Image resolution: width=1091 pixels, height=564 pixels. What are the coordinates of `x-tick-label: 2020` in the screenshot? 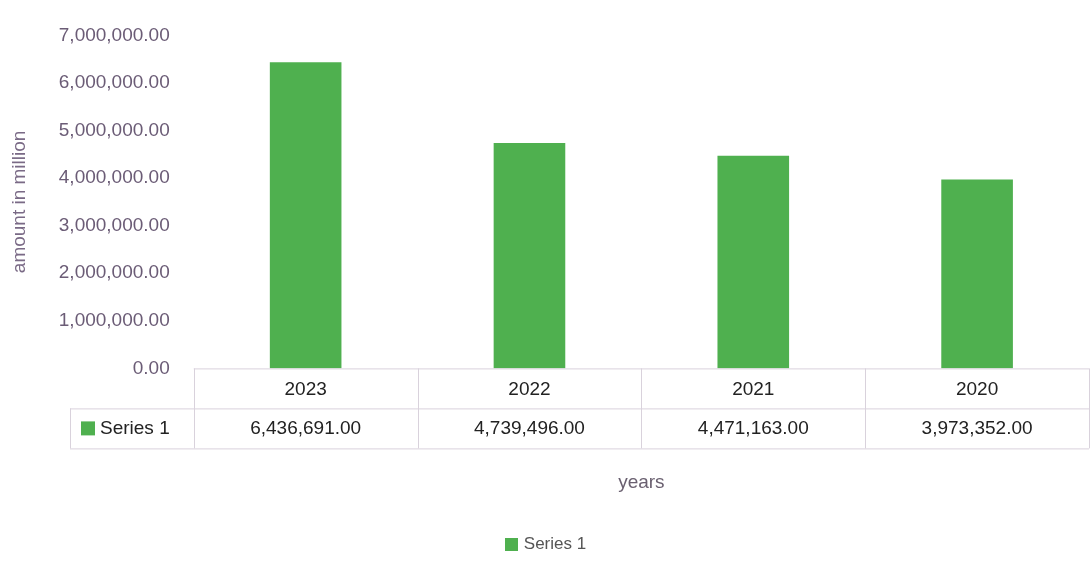 It's located at (977, 389).